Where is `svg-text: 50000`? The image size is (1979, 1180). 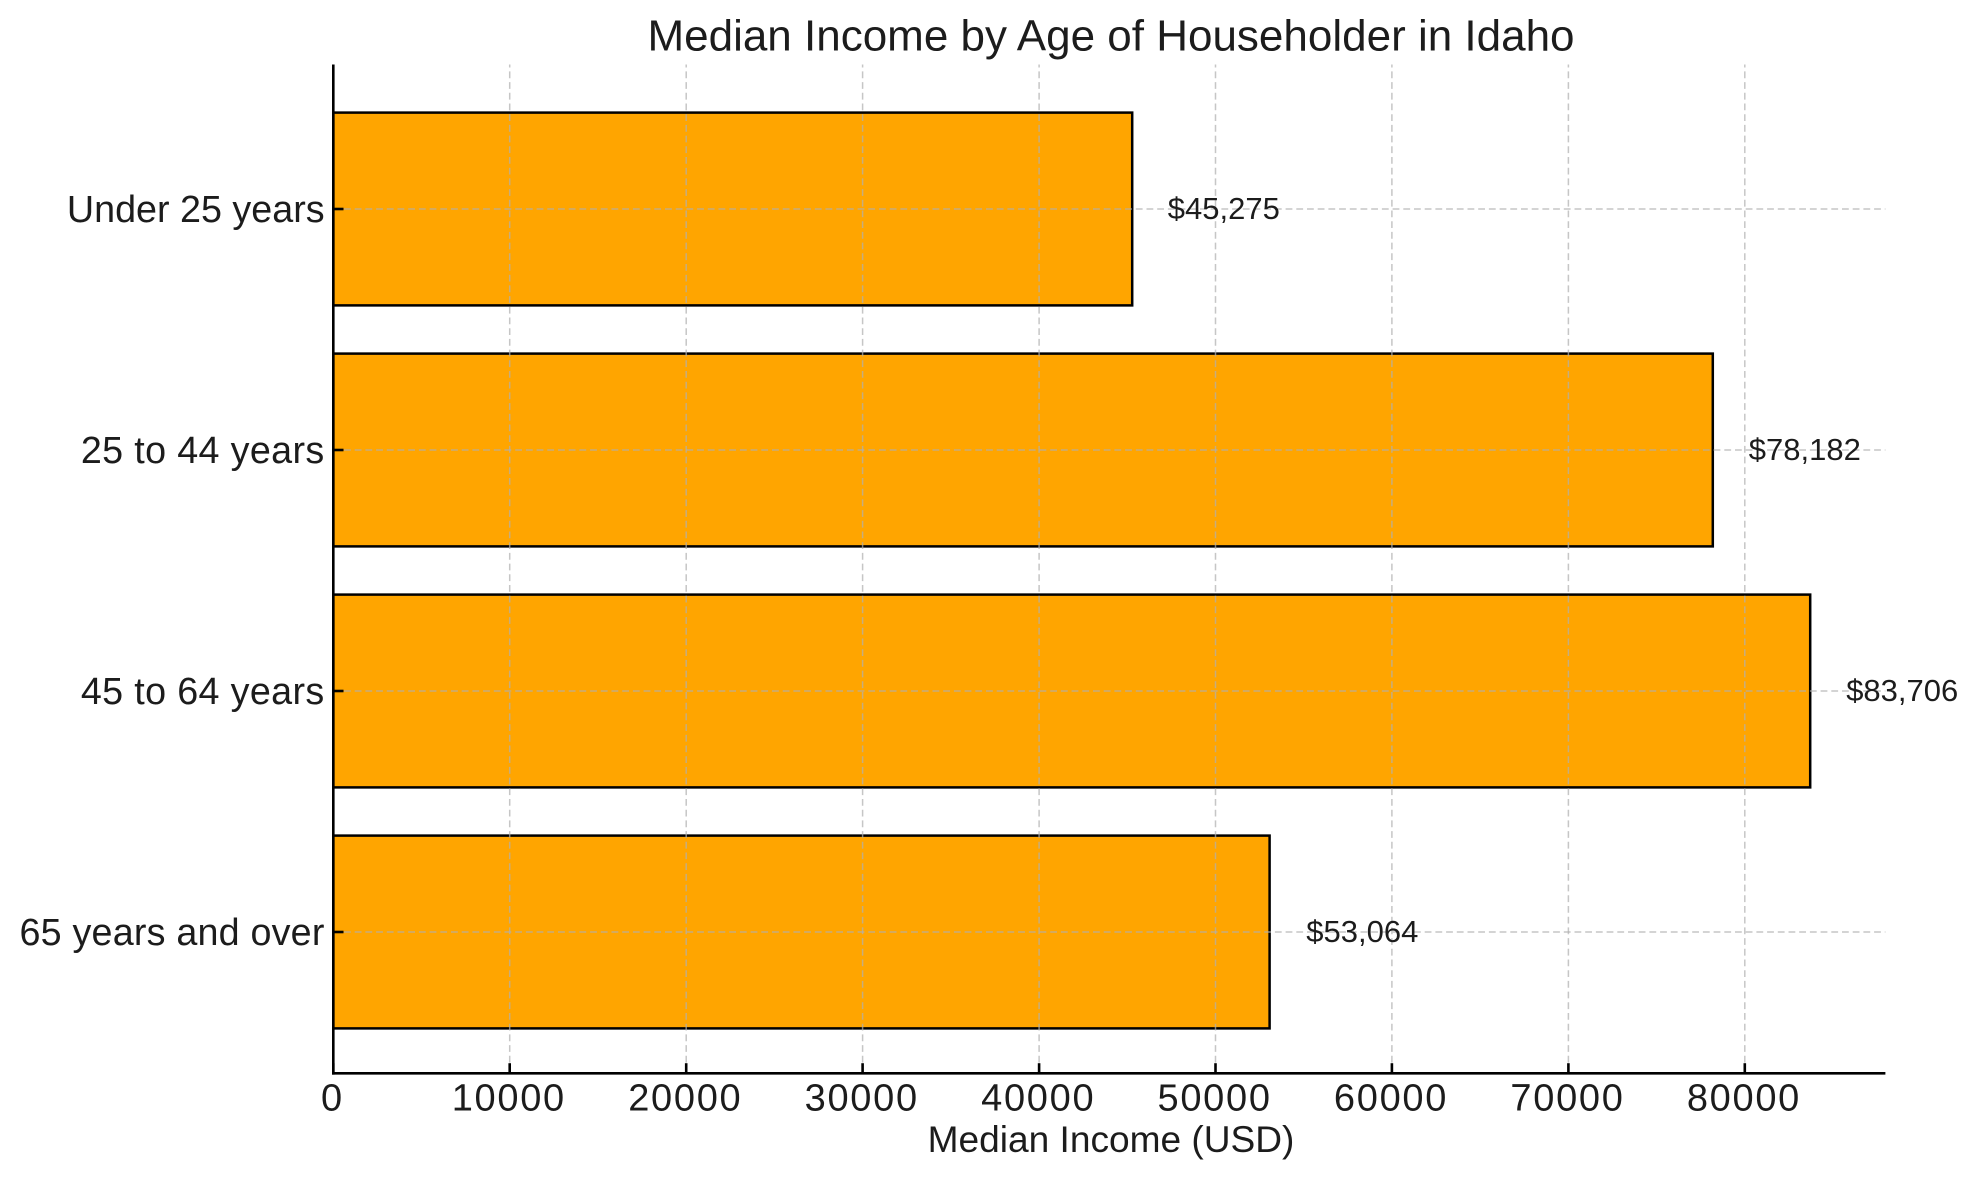
svg-text: 50000 is located at coordinates (1215, 1098).